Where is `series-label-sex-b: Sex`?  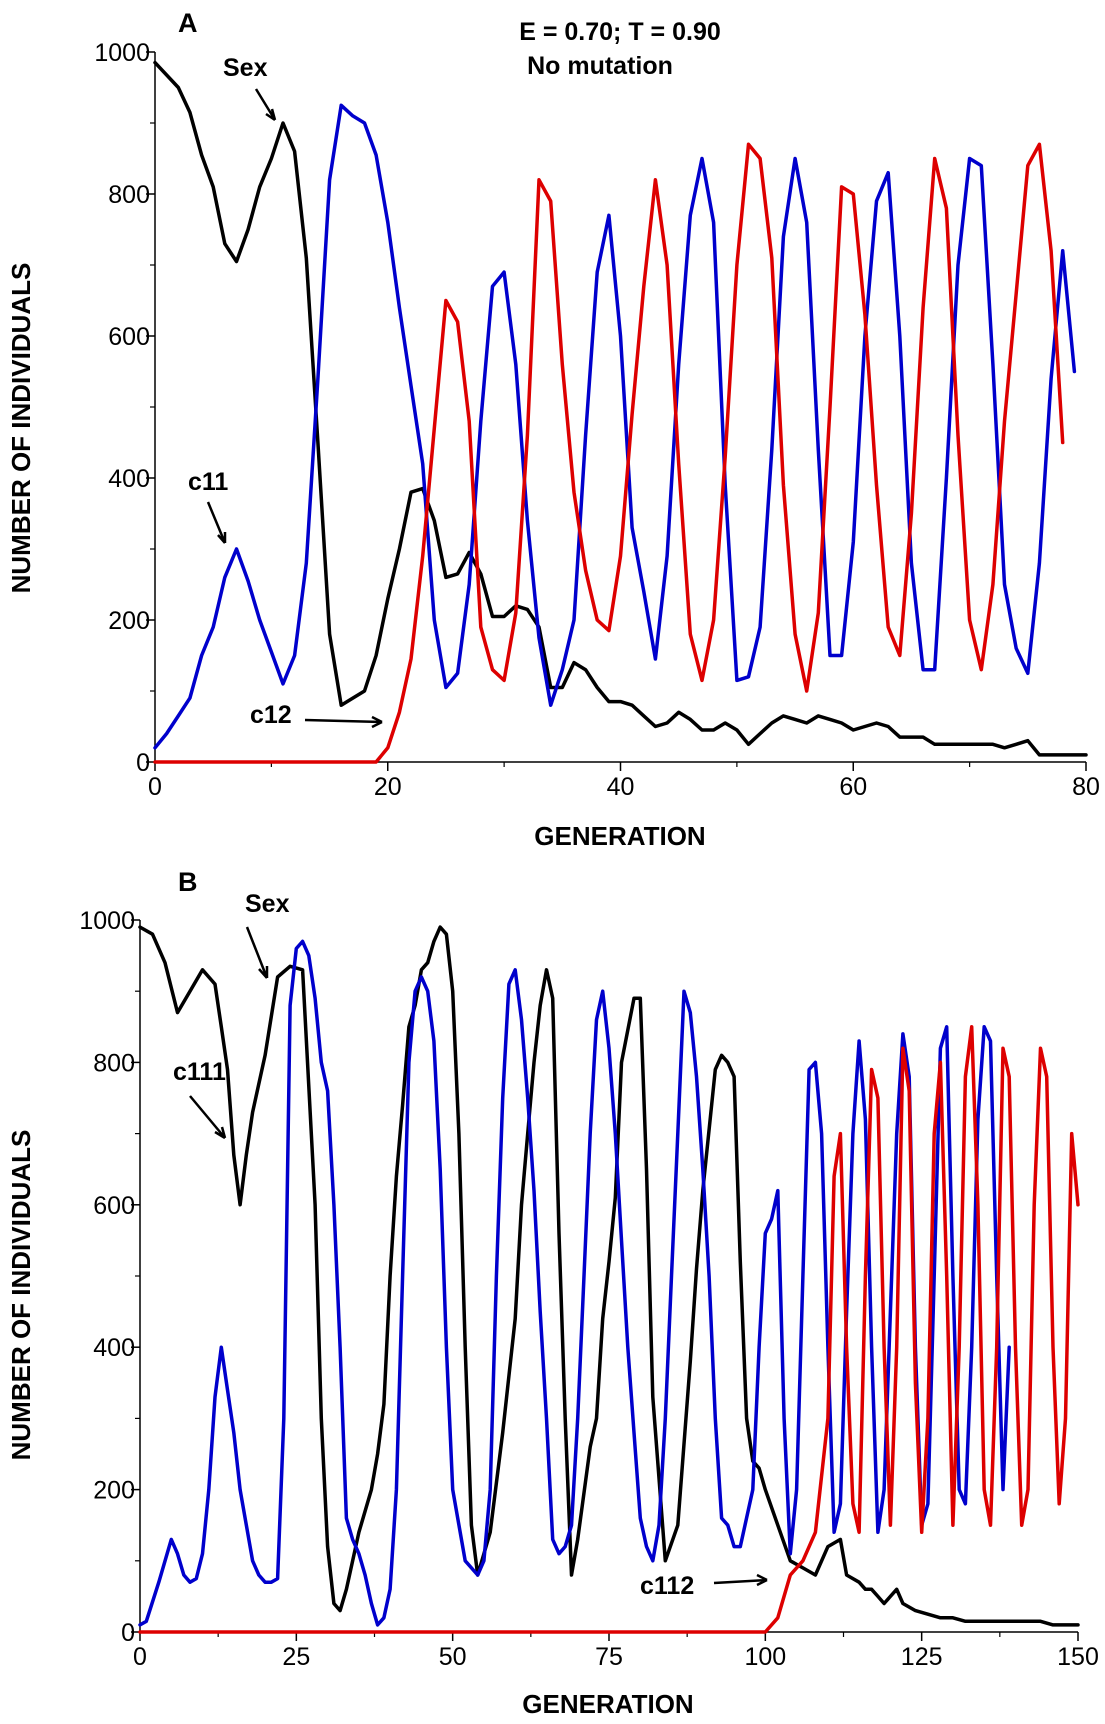 series-label-sex-b: Sex is located at coordinates (267, 904).